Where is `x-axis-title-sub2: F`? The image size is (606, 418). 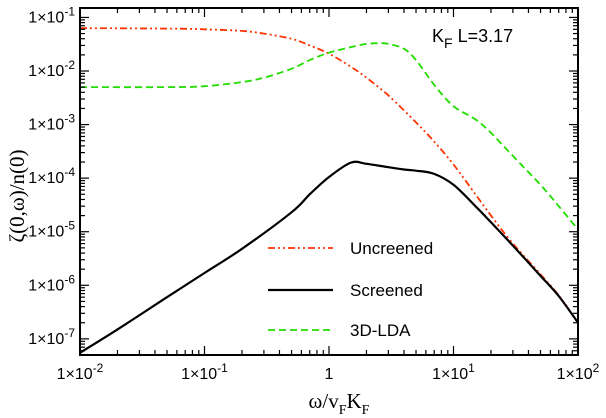
x-axis-title-sub2: F is located at coordinates (366, 410).